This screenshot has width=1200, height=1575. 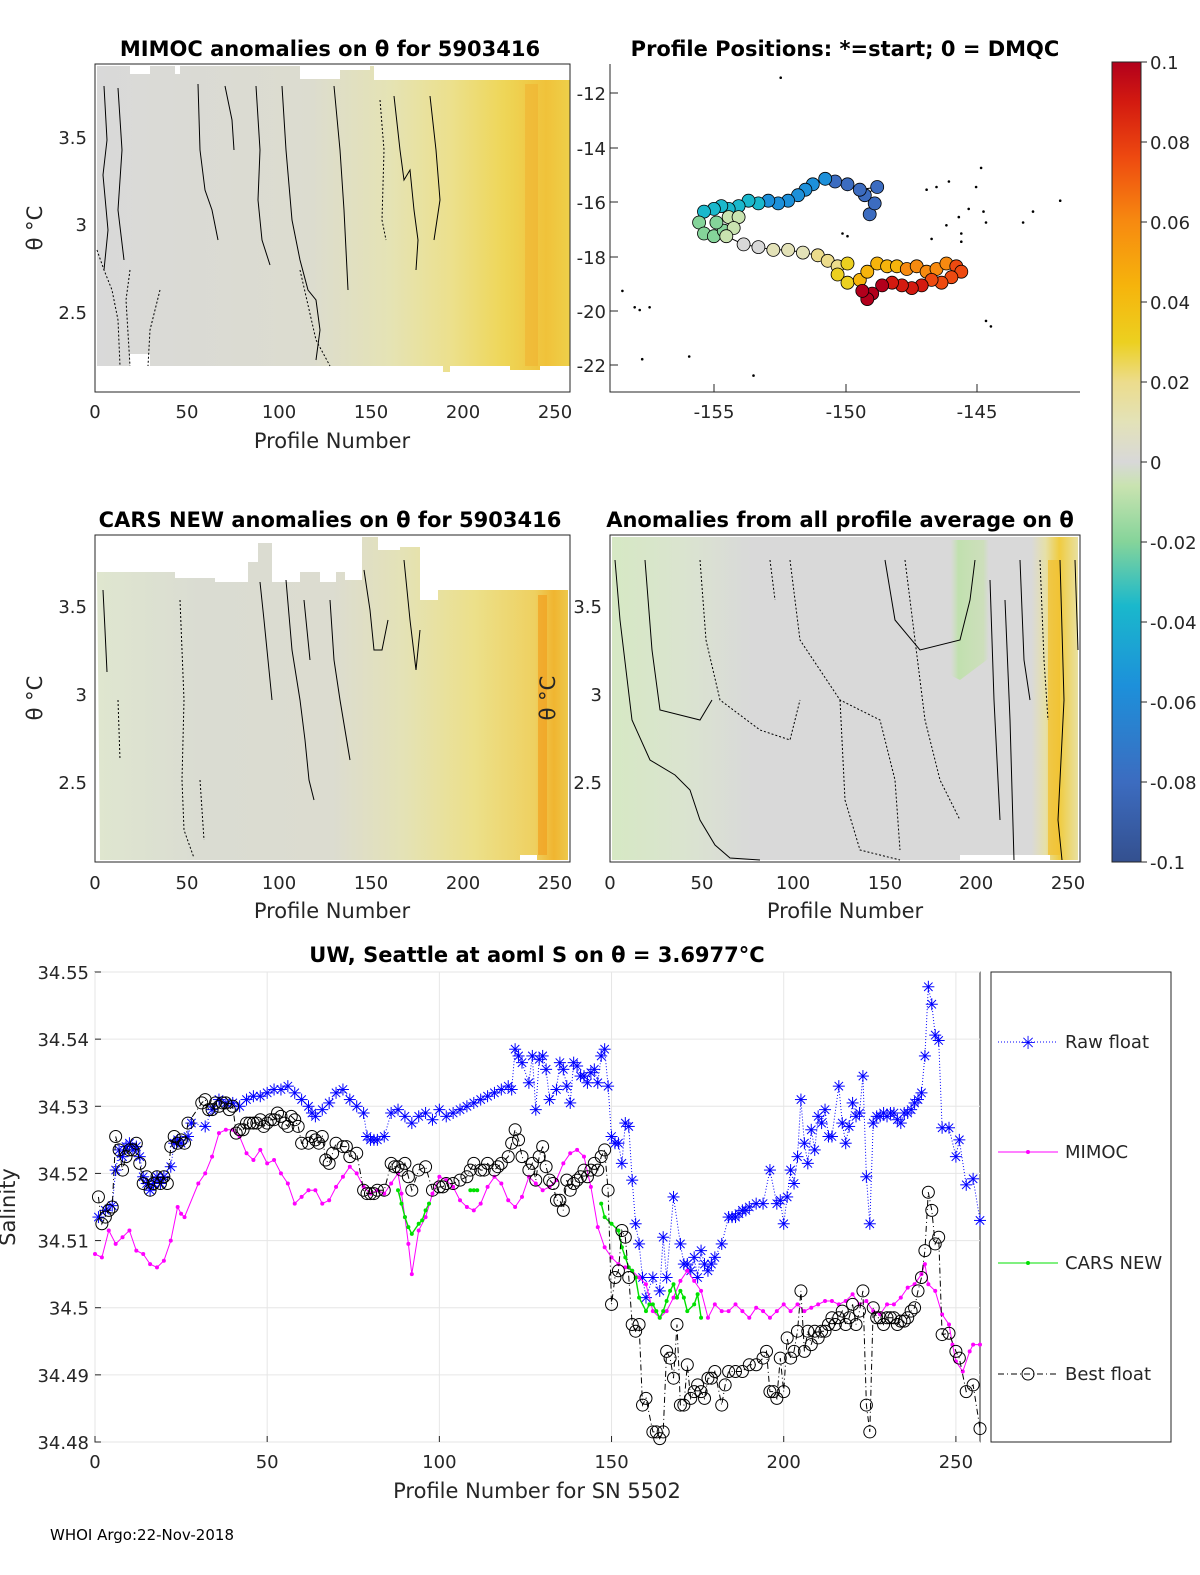 I want to click on mimoc-contours, so click(x=271, y=222).